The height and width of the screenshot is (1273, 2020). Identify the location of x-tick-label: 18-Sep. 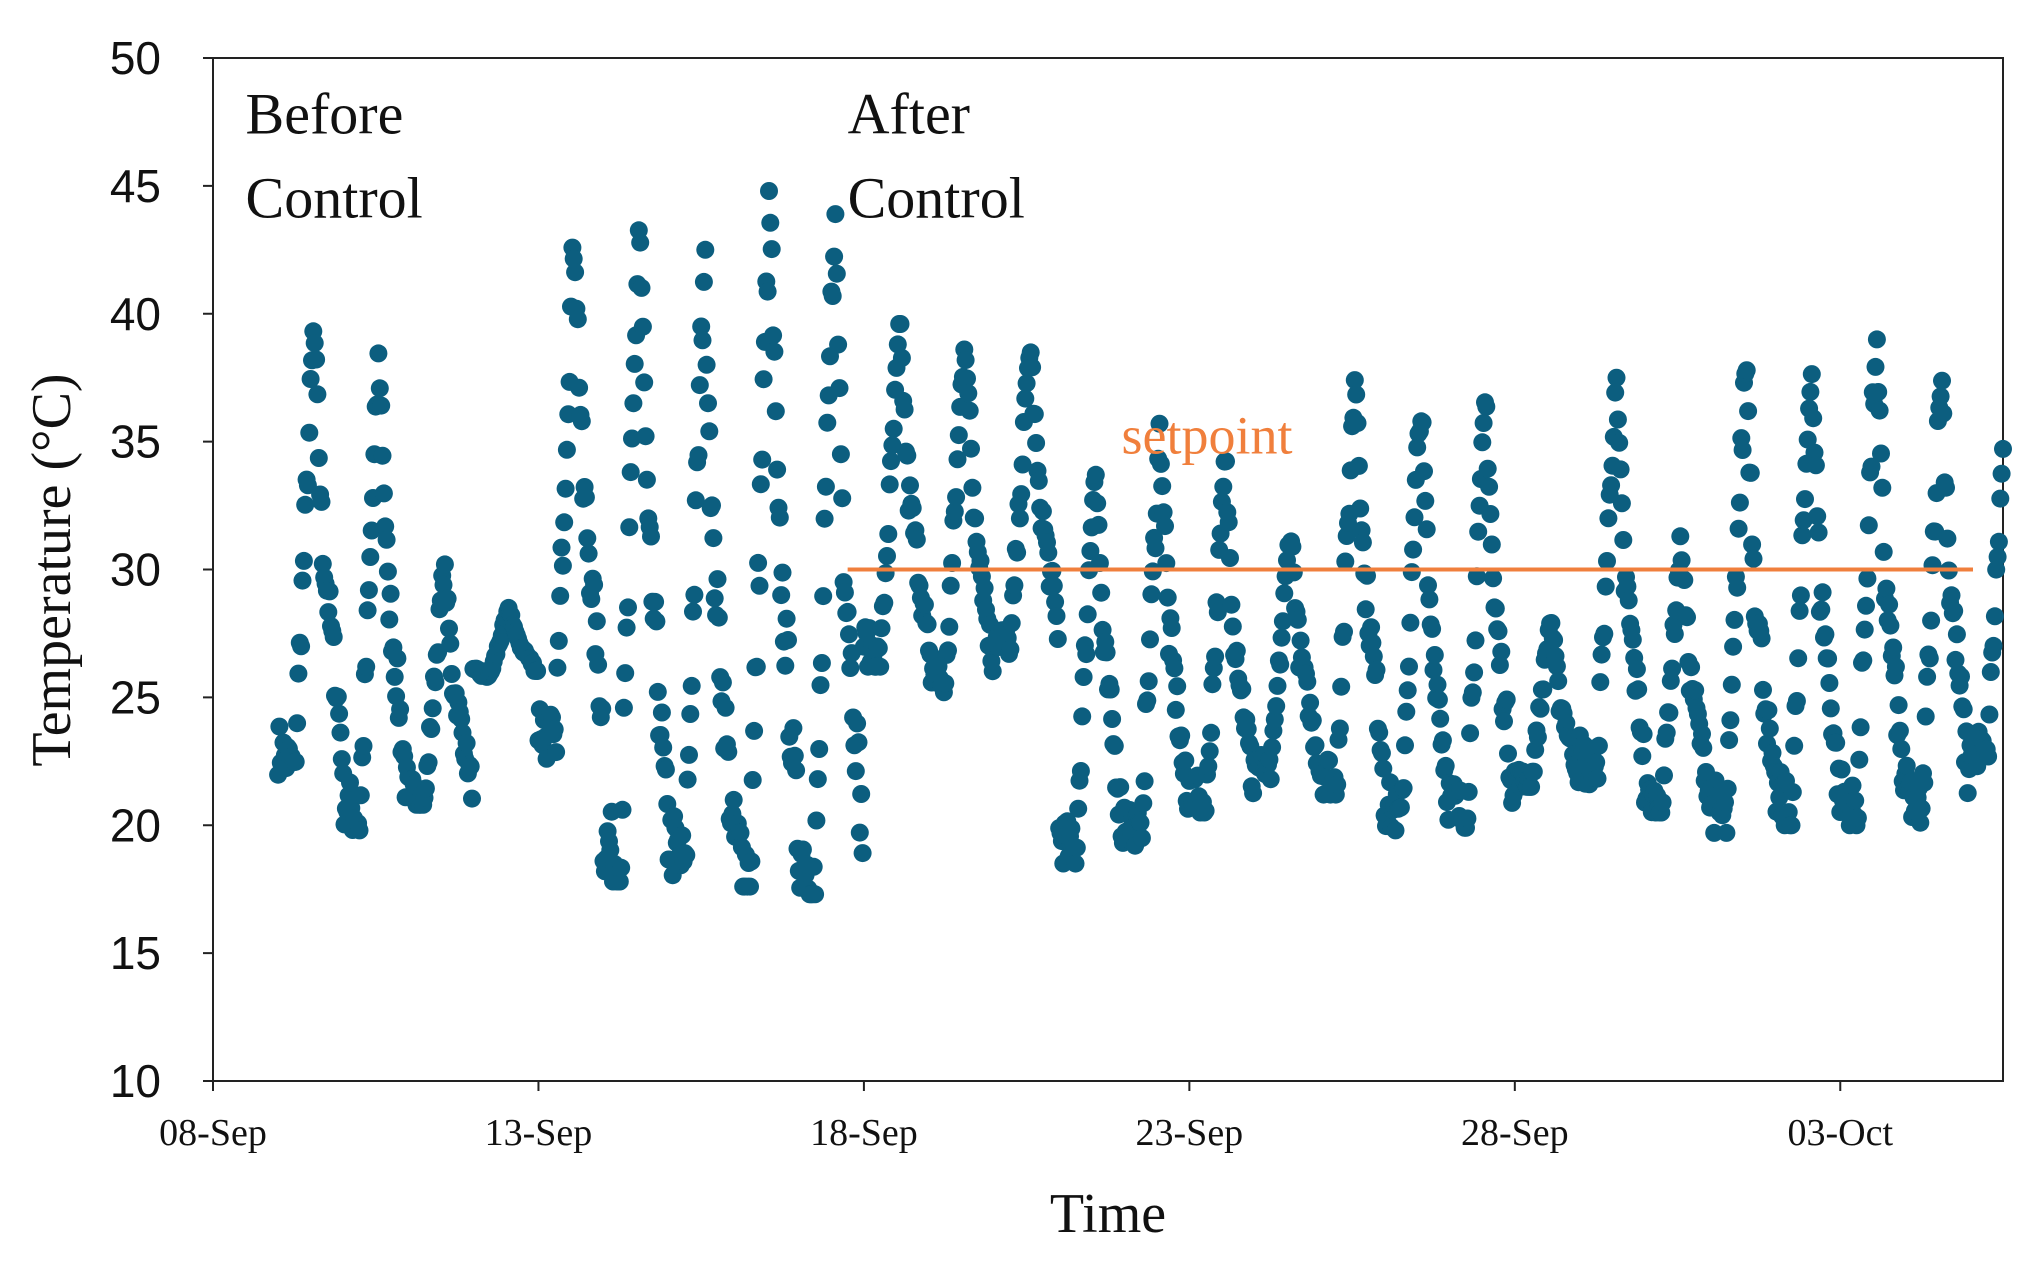
(864, 1133).